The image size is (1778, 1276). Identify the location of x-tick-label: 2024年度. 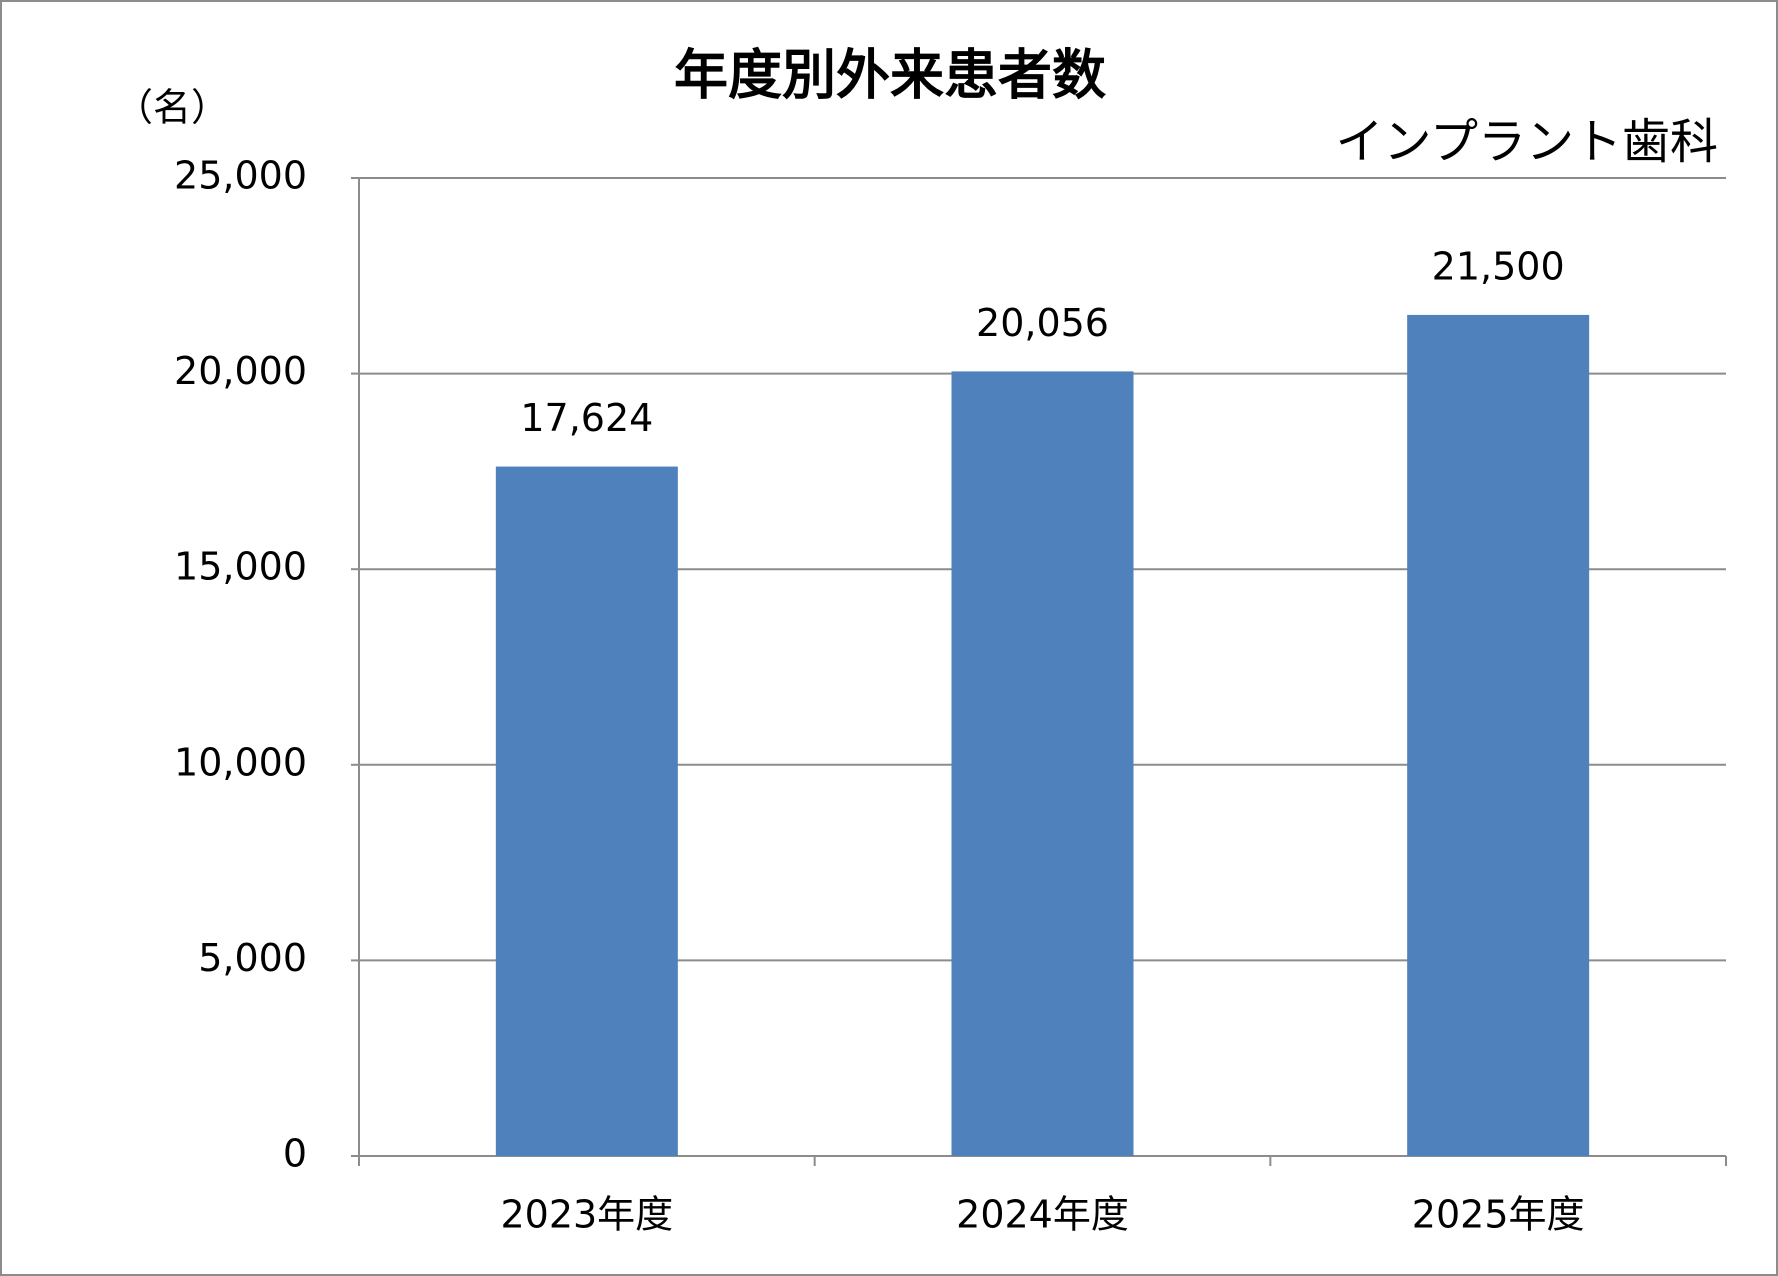
(1042, 1215).